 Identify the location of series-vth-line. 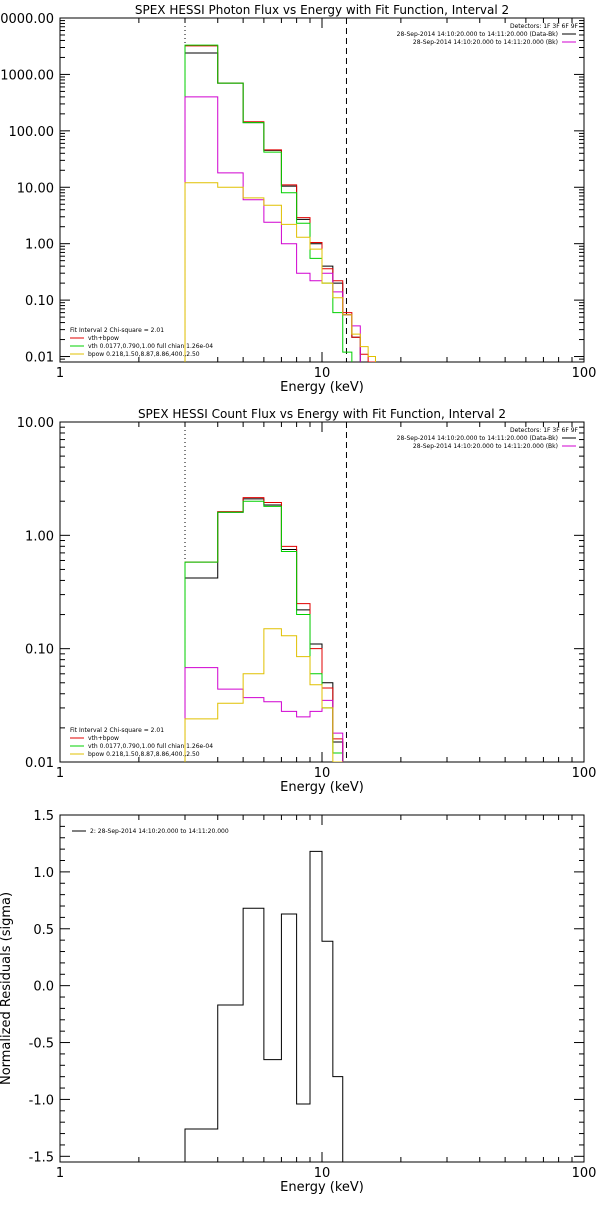
(272, 203).